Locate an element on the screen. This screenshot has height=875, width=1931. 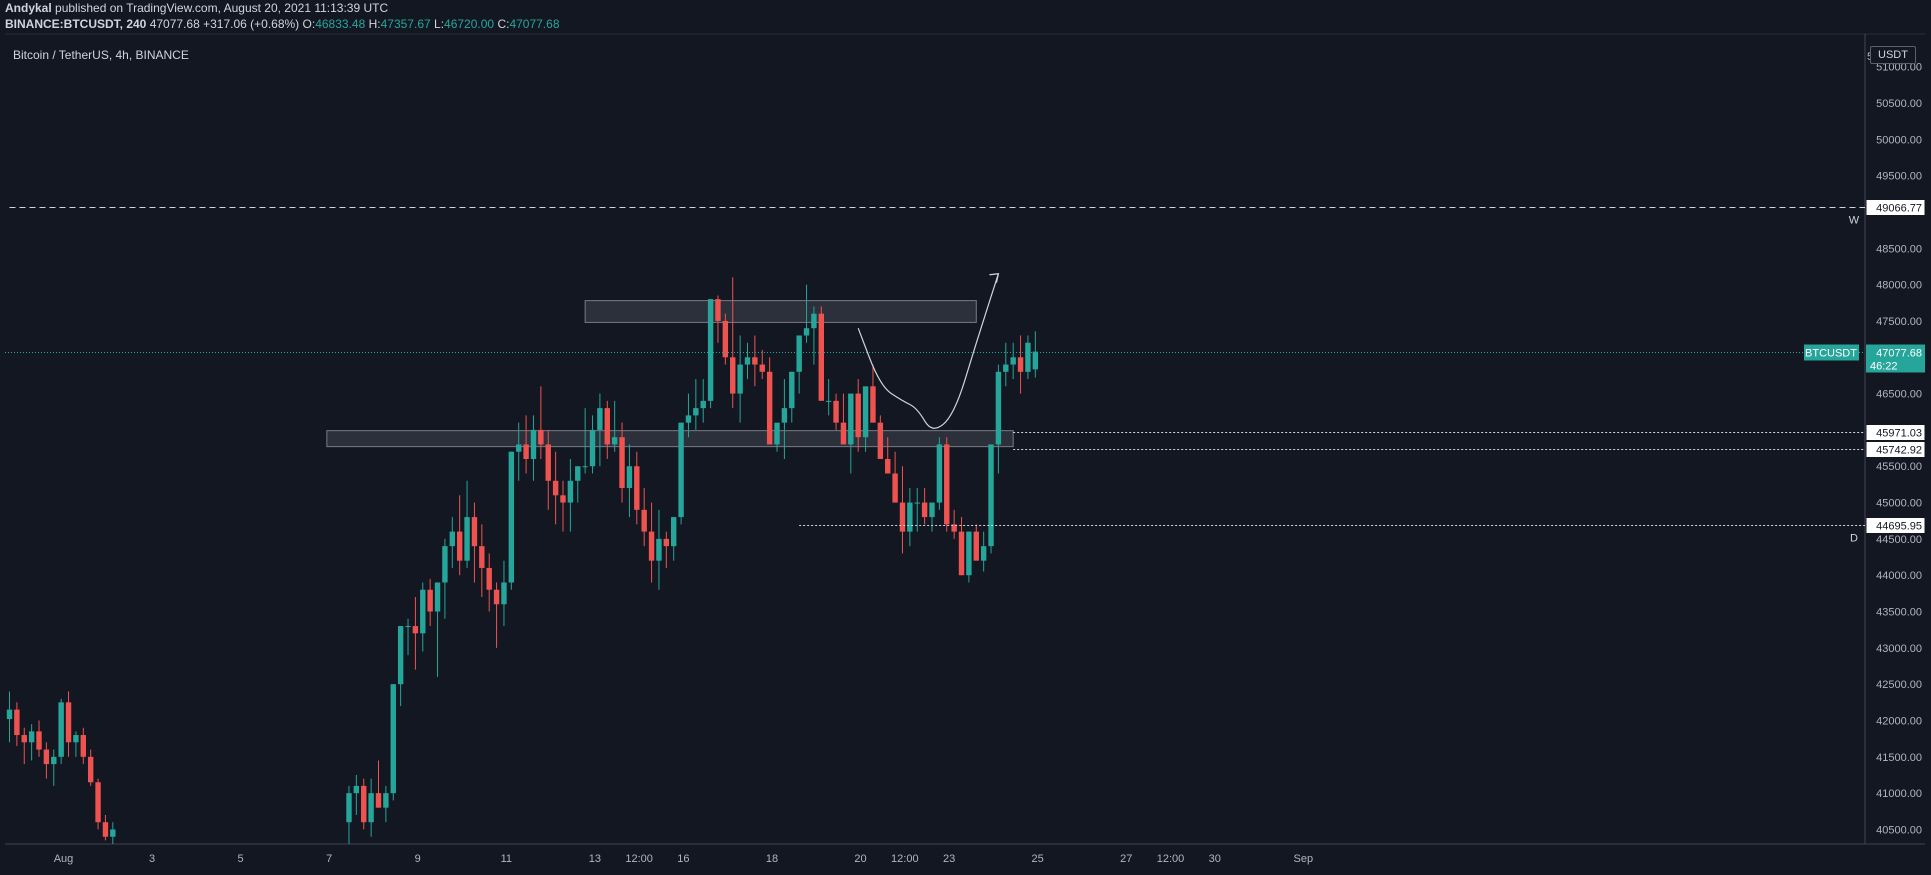
price-tick-label: 41000.00 is located at coordinates (1899, 794).